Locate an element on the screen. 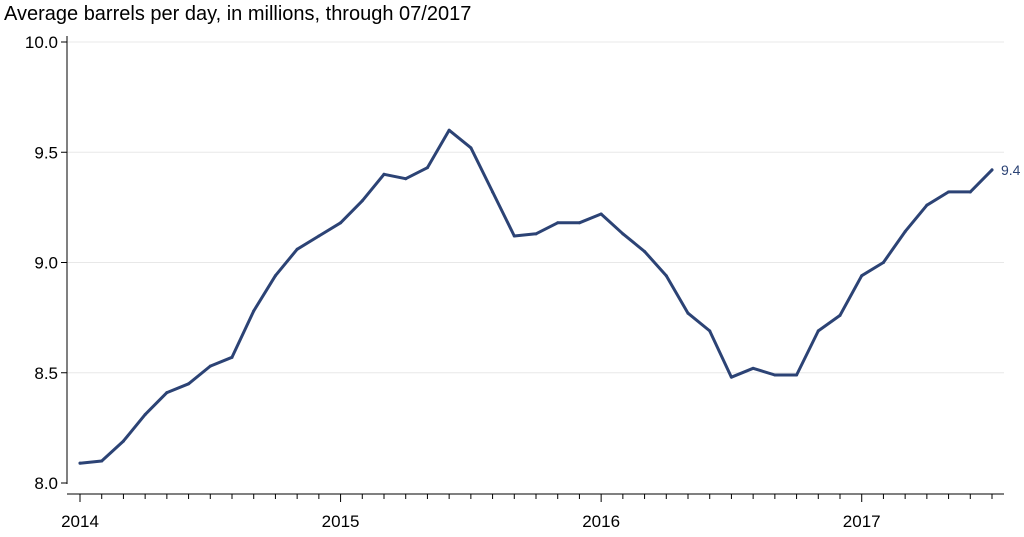 The width and height of the screenshot is (1024, 537). y-tick-label: 8.5 is located at coordinates (46, 373).